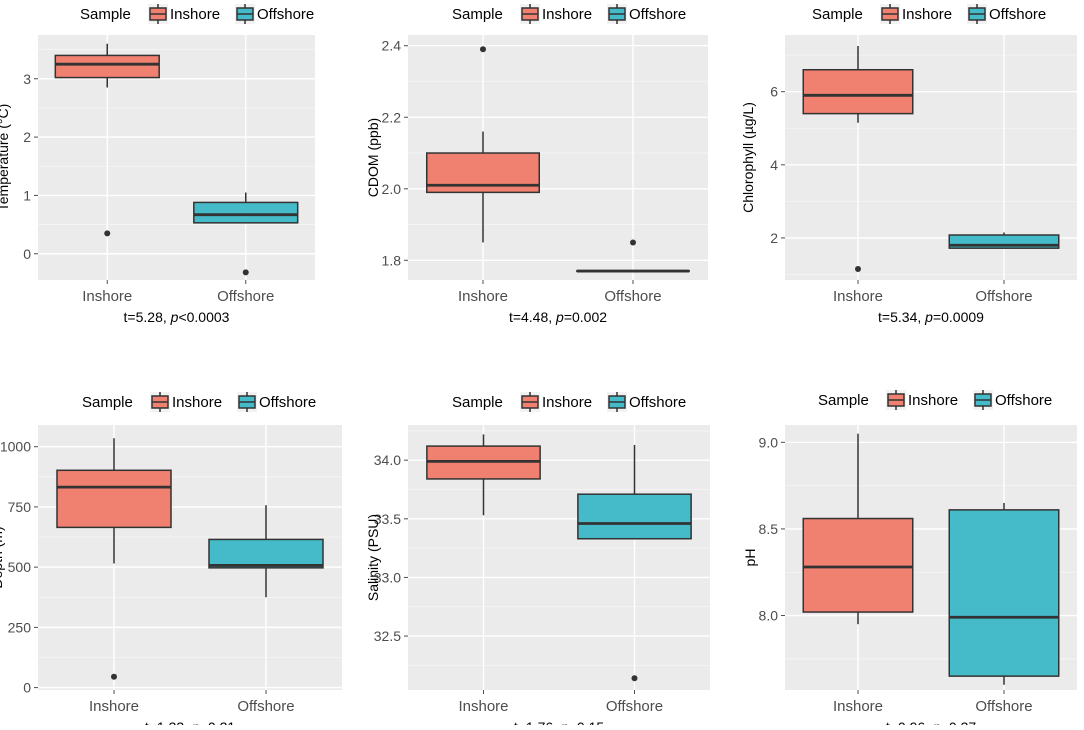 This screenshot has height=730, width=1084. Describe the element at coordinates (769, 616) in the screenshot. I see `y-tick-label: 8.0` at that location.